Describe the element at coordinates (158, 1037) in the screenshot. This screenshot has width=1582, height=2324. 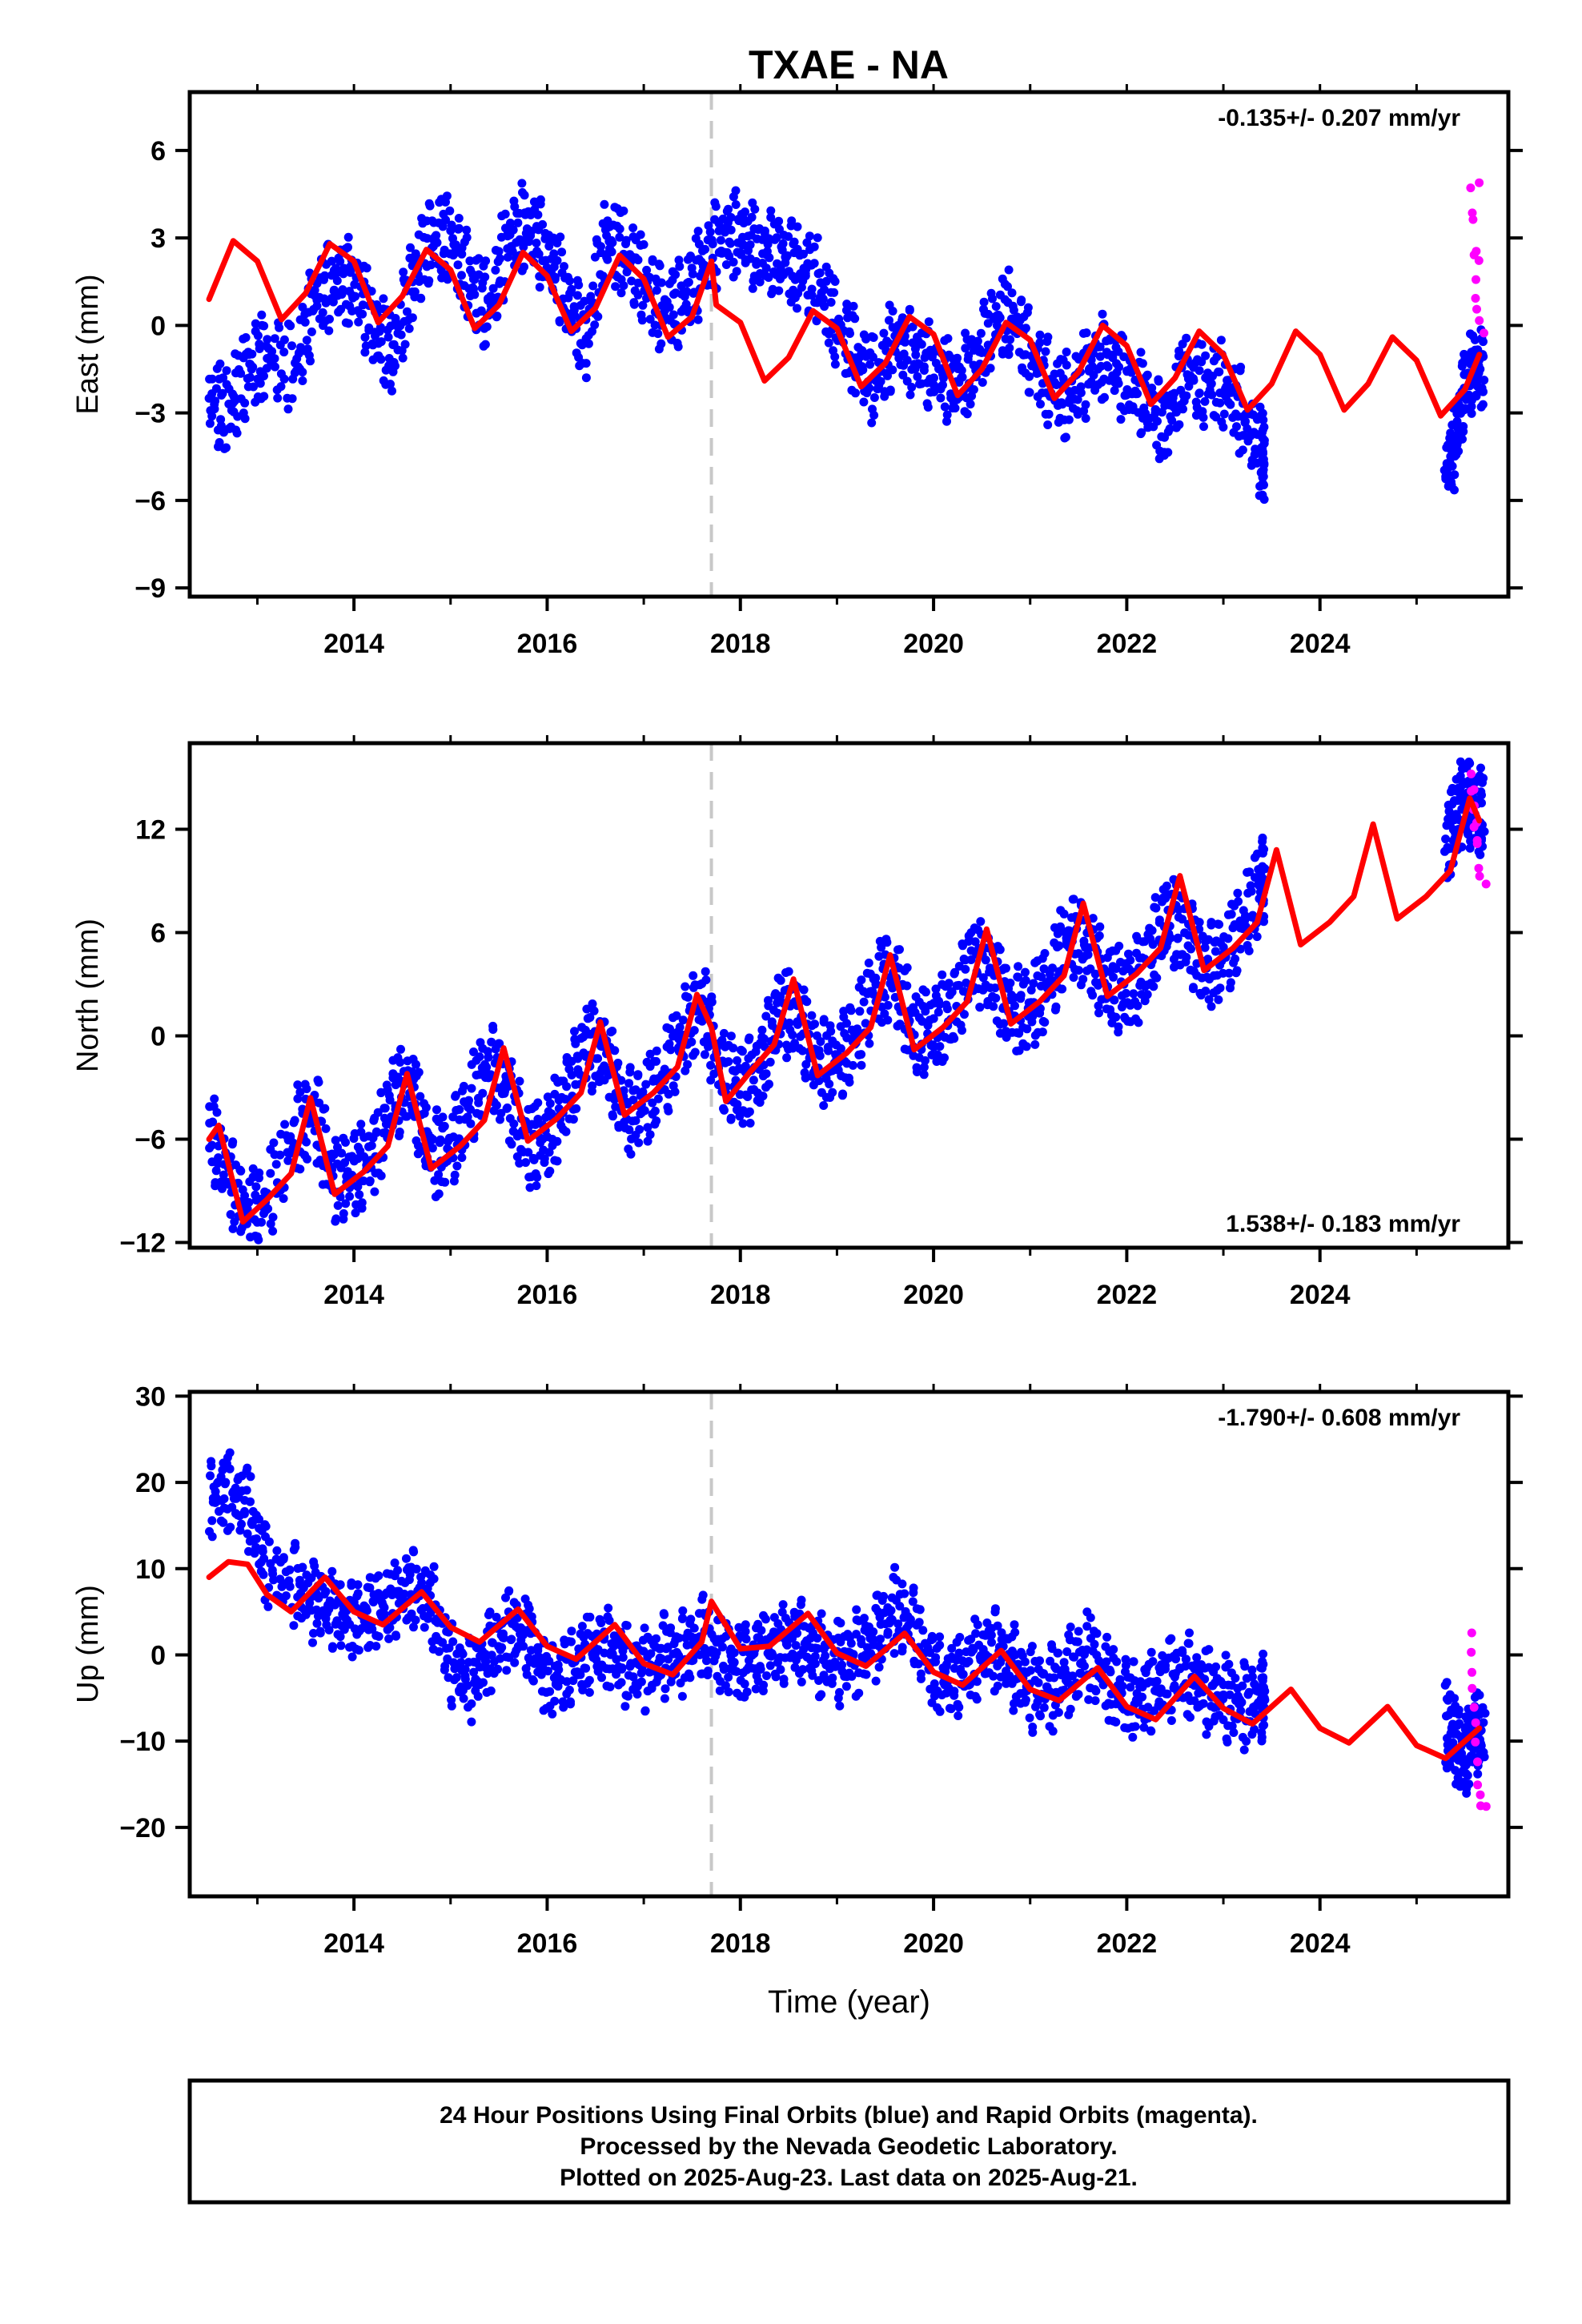
I see `y-tick-label: 0` at that location.